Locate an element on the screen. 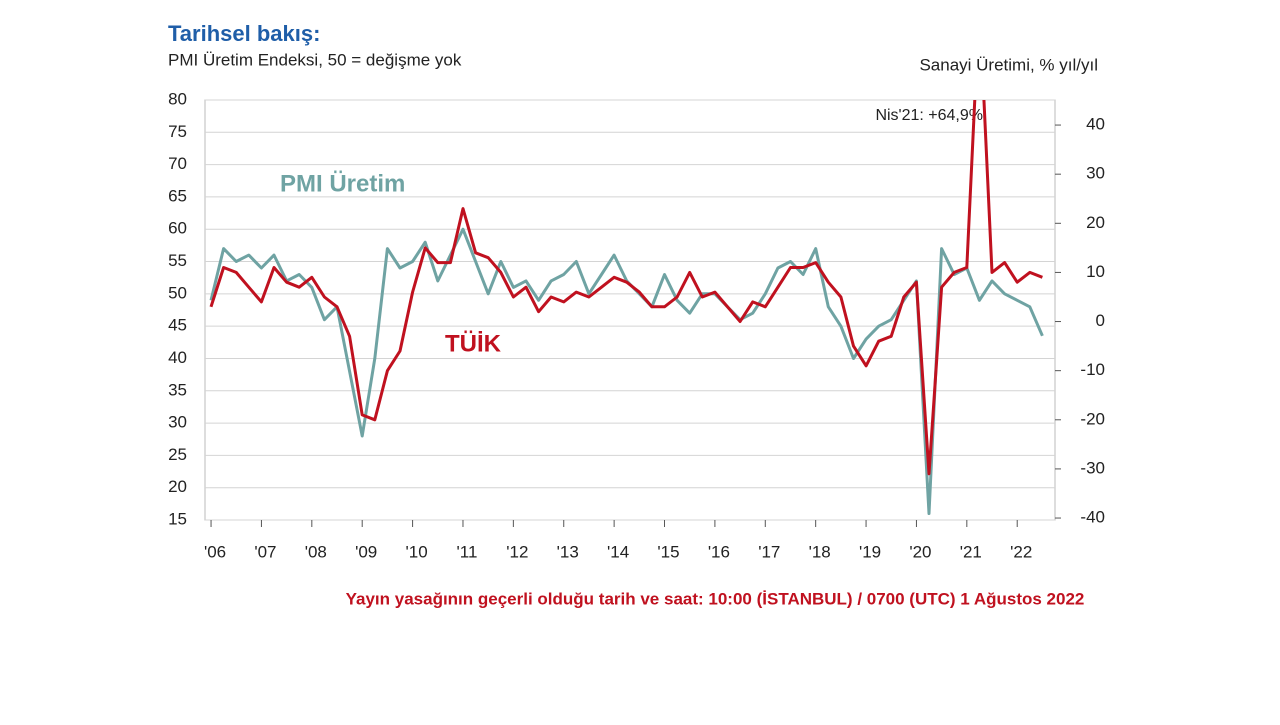 Image resolution: width=1280 pixels, height=725 pixels. x-tick-label: '16 is located at coordinates (719, 551).